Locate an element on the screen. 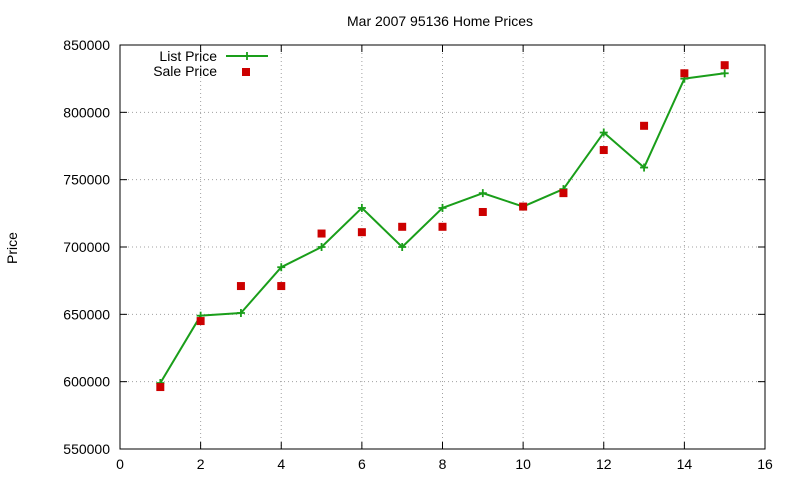 The image size is (800, 480). x-tick-label: 12 is located at coordinates (604, 464).